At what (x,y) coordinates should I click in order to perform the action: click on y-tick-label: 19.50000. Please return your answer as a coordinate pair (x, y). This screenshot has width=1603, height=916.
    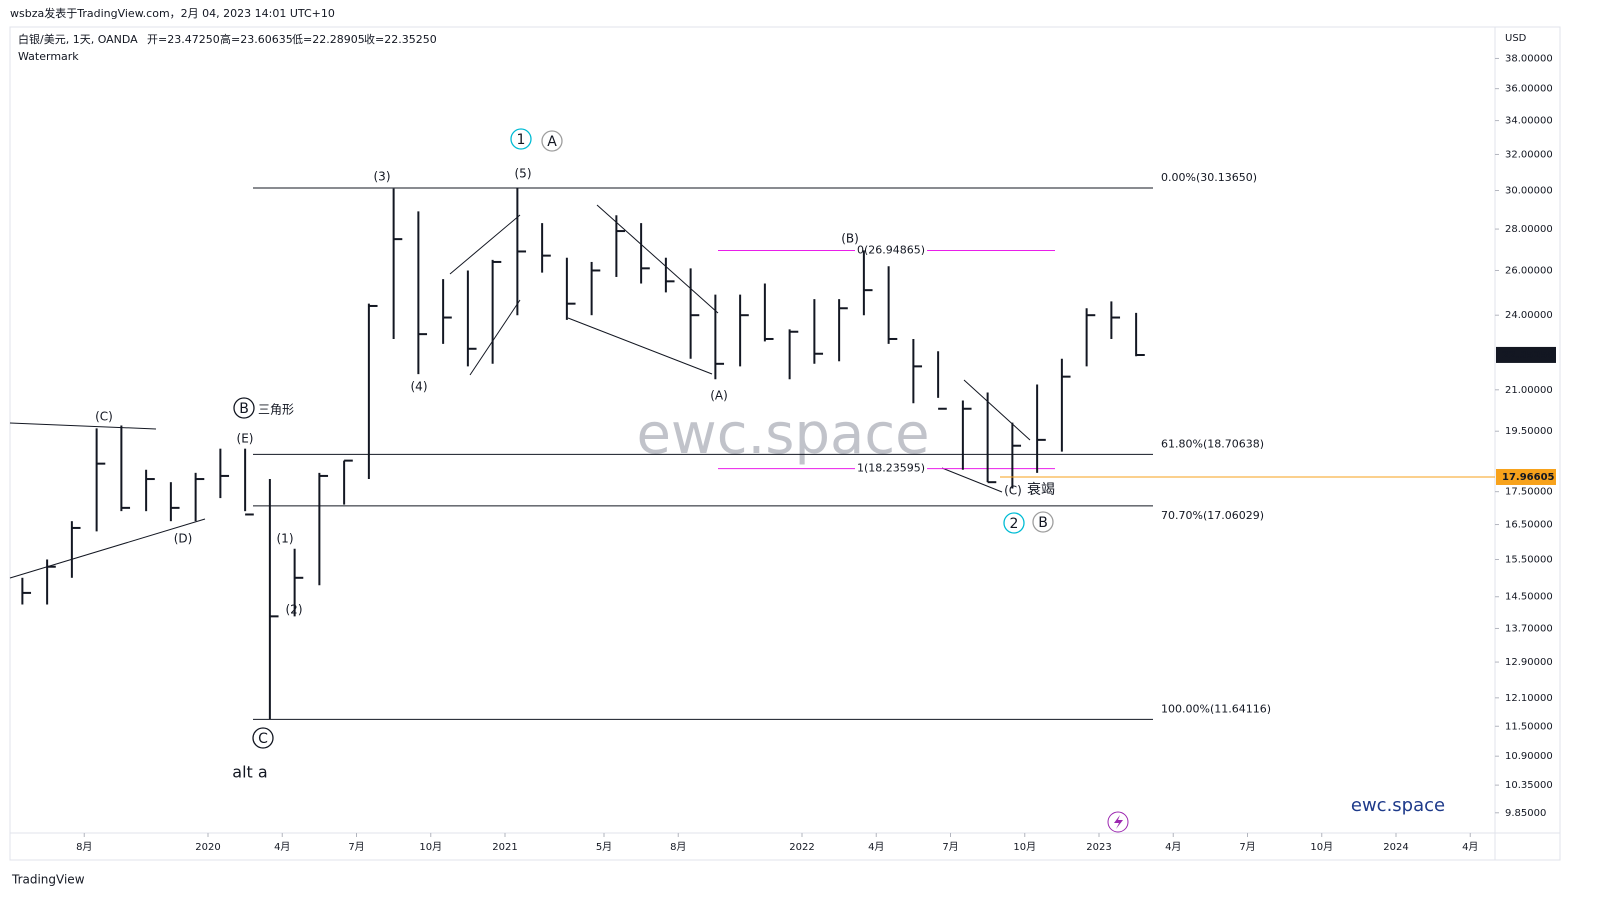
    Looking at the image, I should click on (1529, 431).